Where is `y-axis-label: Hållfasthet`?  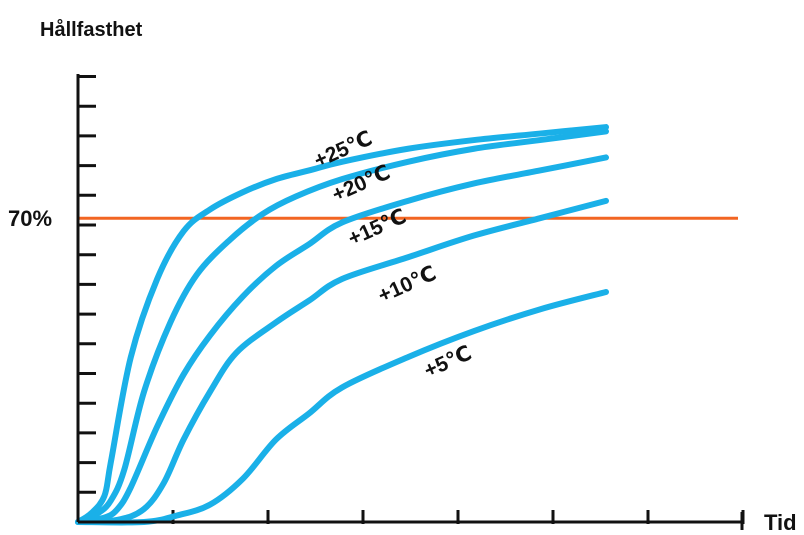 y-axis-label: Hållfasthet is located at coordinates (91, 29).